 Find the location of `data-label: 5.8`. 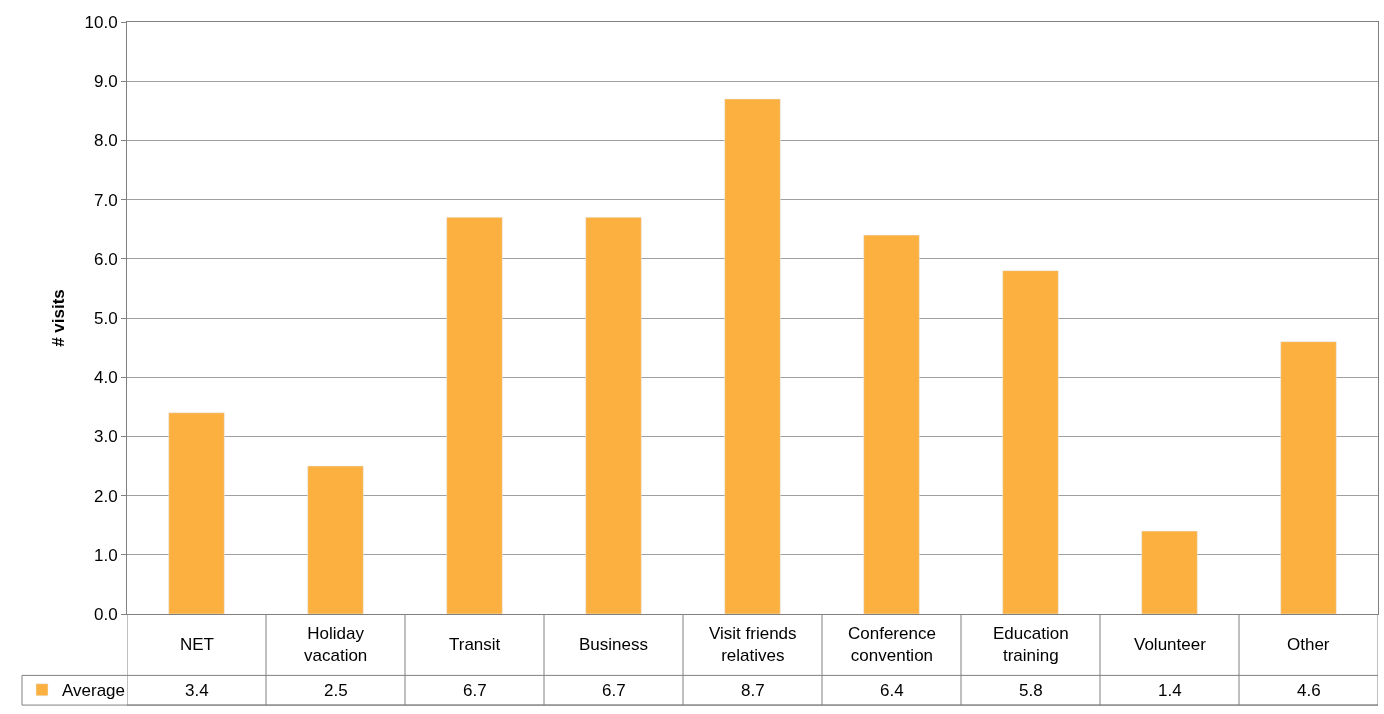

data-label: 5.8 is located at coordinates (1031, 690).